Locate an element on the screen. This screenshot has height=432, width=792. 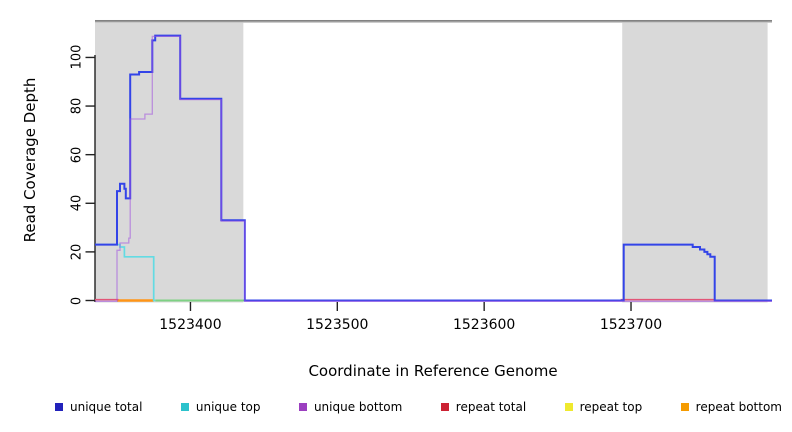
legend-label: unique total is located at coordinates (106, 407).